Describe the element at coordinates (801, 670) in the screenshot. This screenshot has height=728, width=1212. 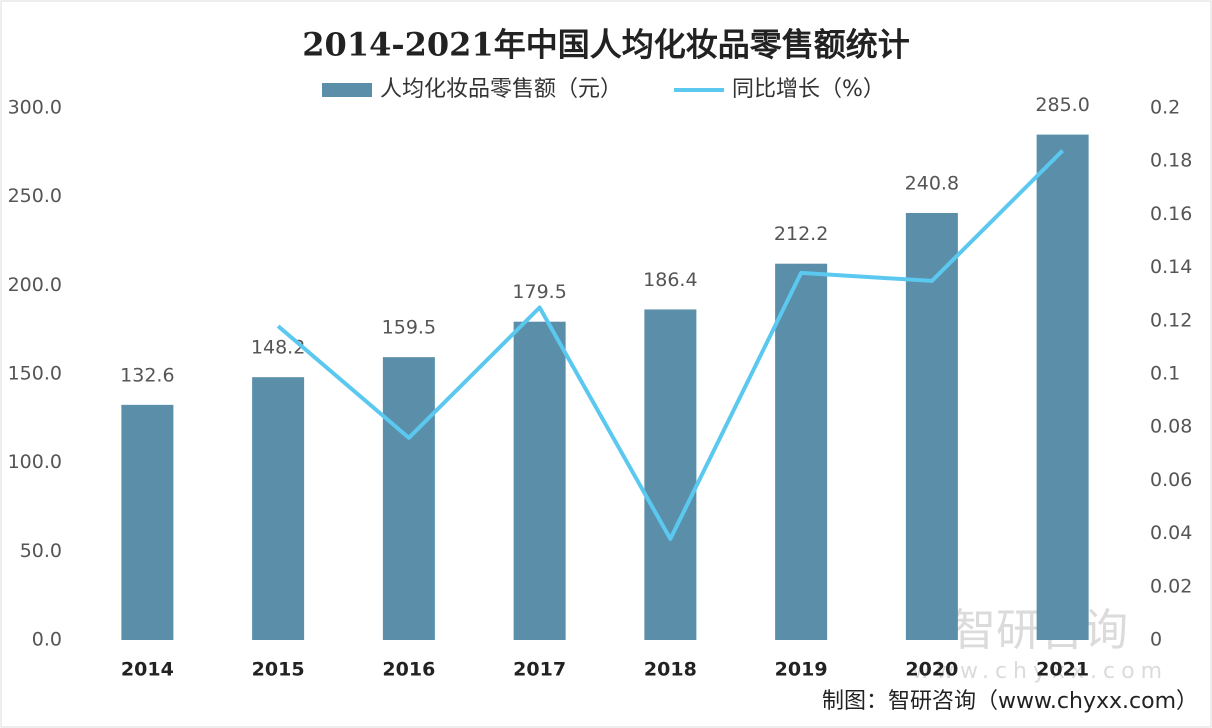
I see `x-tick-label: 2019` at that location.